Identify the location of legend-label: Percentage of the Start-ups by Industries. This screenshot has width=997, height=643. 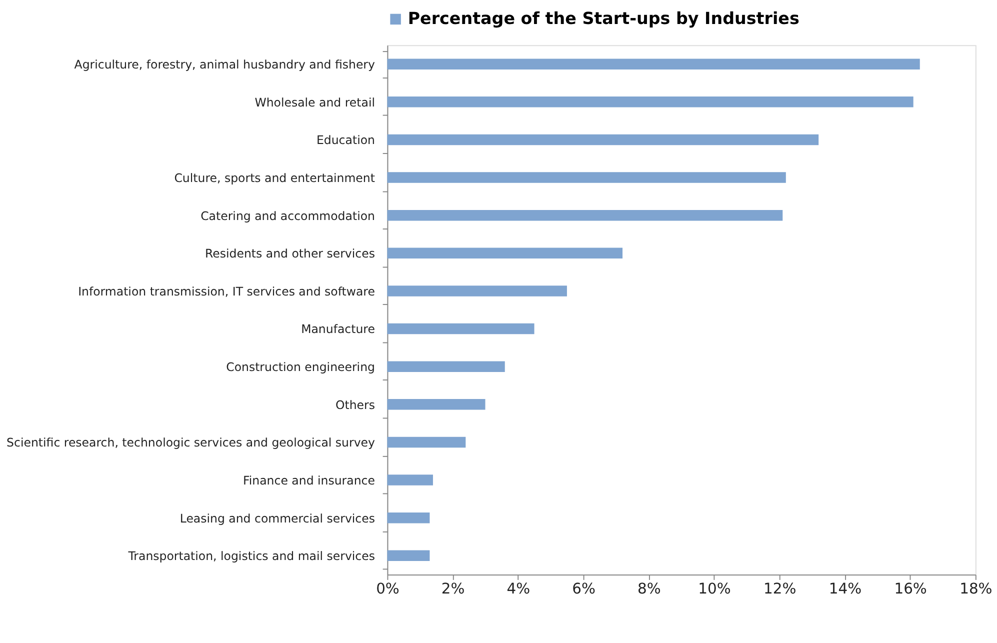
(604, 18).